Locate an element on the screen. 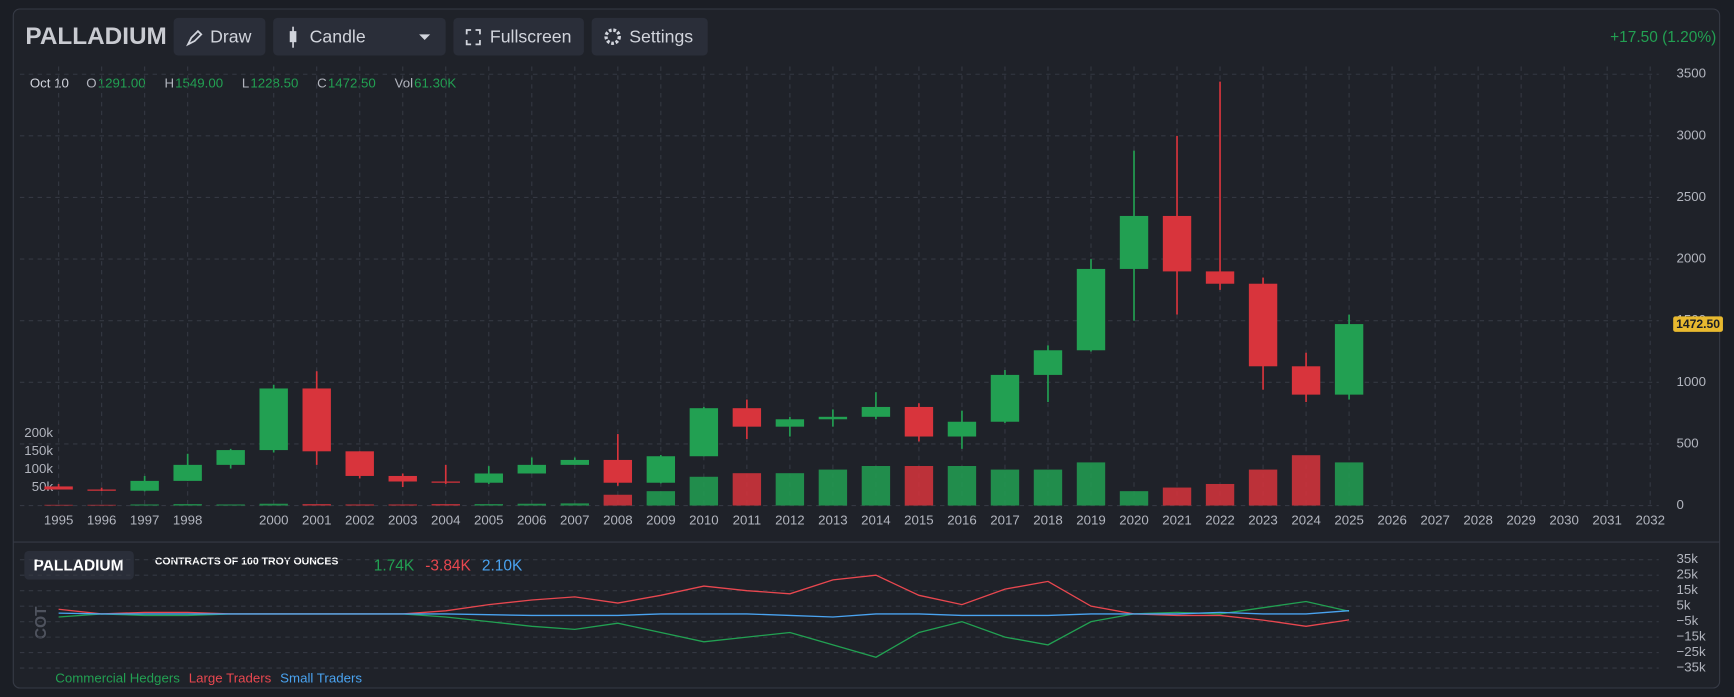  x-tick-label: 2031 is located at coordinates (1607, 520).